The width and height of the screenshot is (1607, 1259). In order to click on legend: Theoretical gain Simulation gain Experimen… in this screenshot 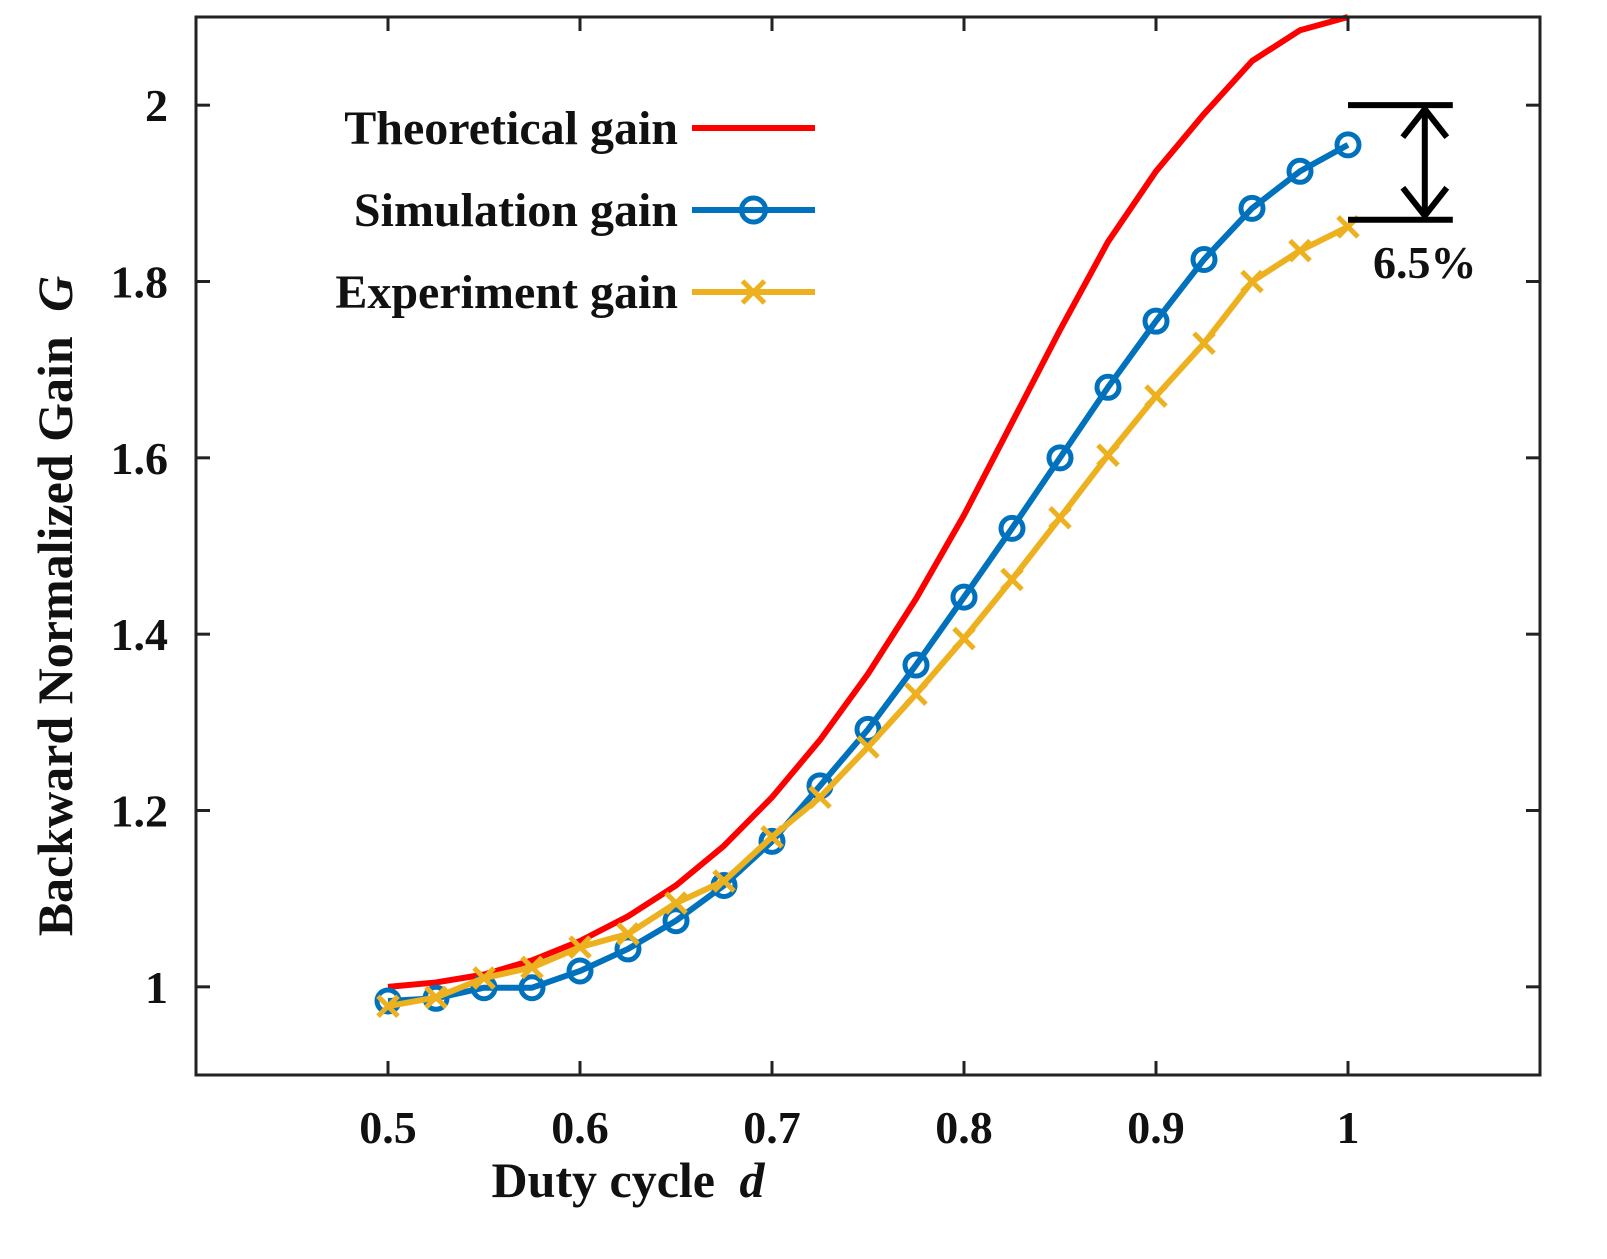, I will do `click(575, 210)`.